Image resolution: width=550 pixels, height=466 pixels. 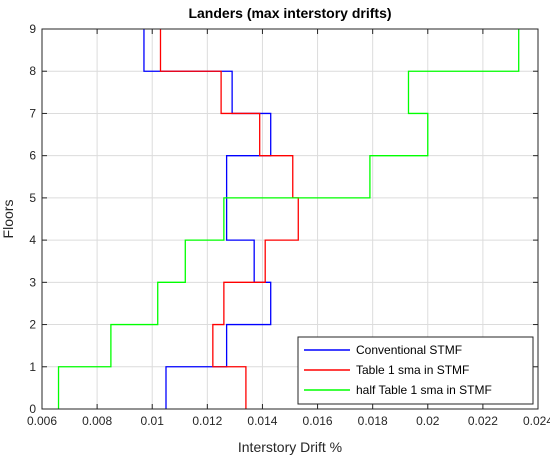 I want to click on legend-label-2: Table 1 sma in STMF, so click(x=412, y=370).